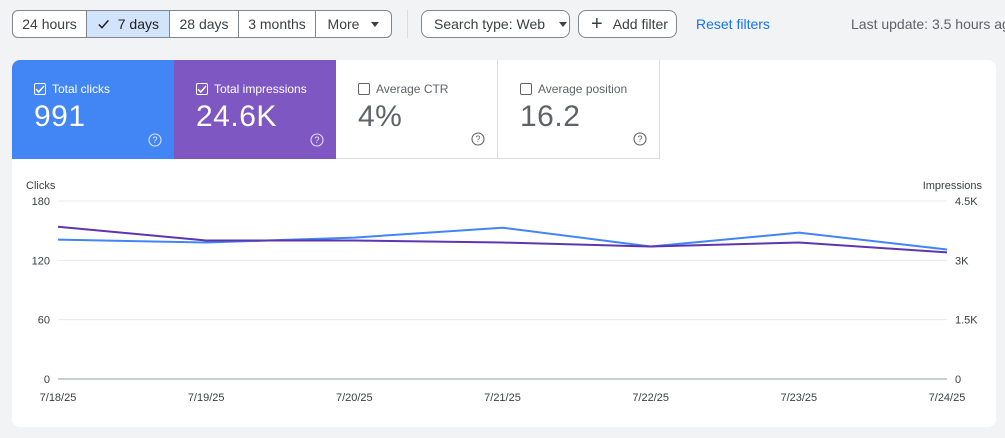 This screenshot has height=438, width=1005. What do you see at coordinates (380, 116) in the screenshot?
I see `metric-value: 4%` at bounding box center [380, 116].